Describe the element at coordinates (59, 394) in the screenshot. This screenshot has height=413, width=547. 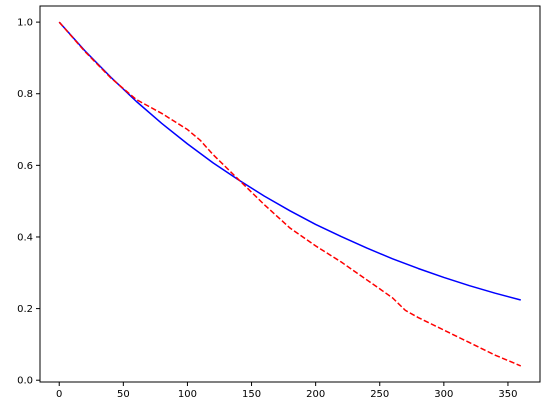
I see `x-tick-label: 0` at that location.